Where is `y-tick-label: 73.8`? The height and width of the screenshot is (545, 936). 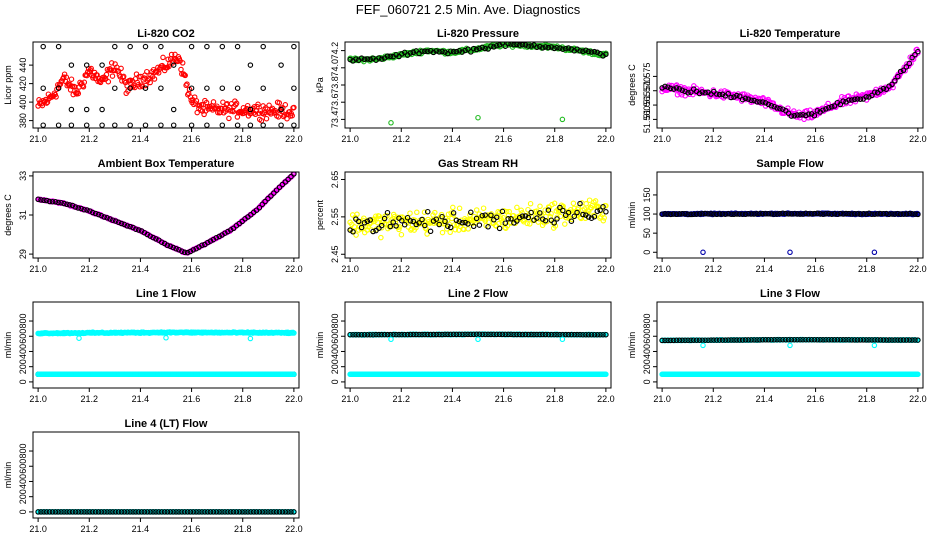
y-tick-label: 73.8 is located at coordinates (335, 85).